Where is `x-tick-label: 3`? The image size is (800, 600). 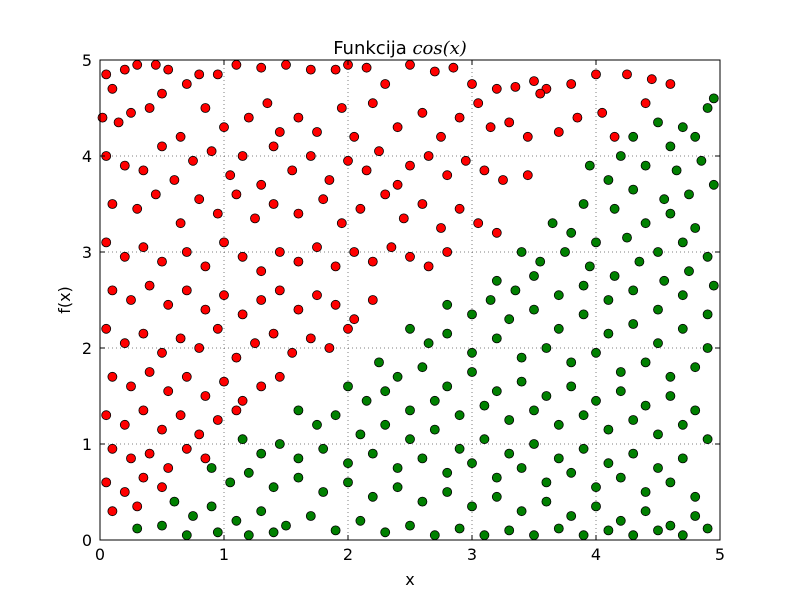
x-tick-label: 3 is located at coordinates (472, 554).